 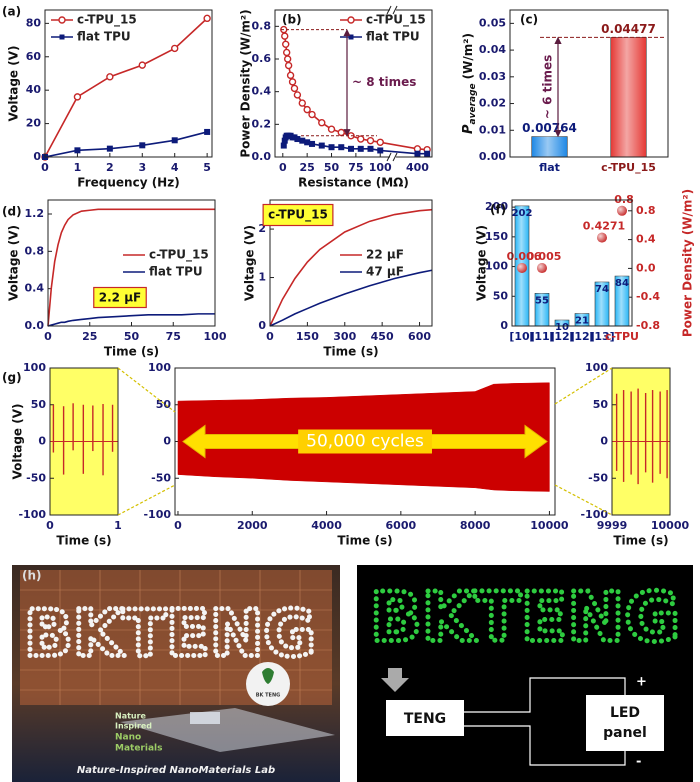 What do you see at coordinates (549, 128) in the screenshot?
I see `value-label: 0.00764` at bounding box center [549, 128].